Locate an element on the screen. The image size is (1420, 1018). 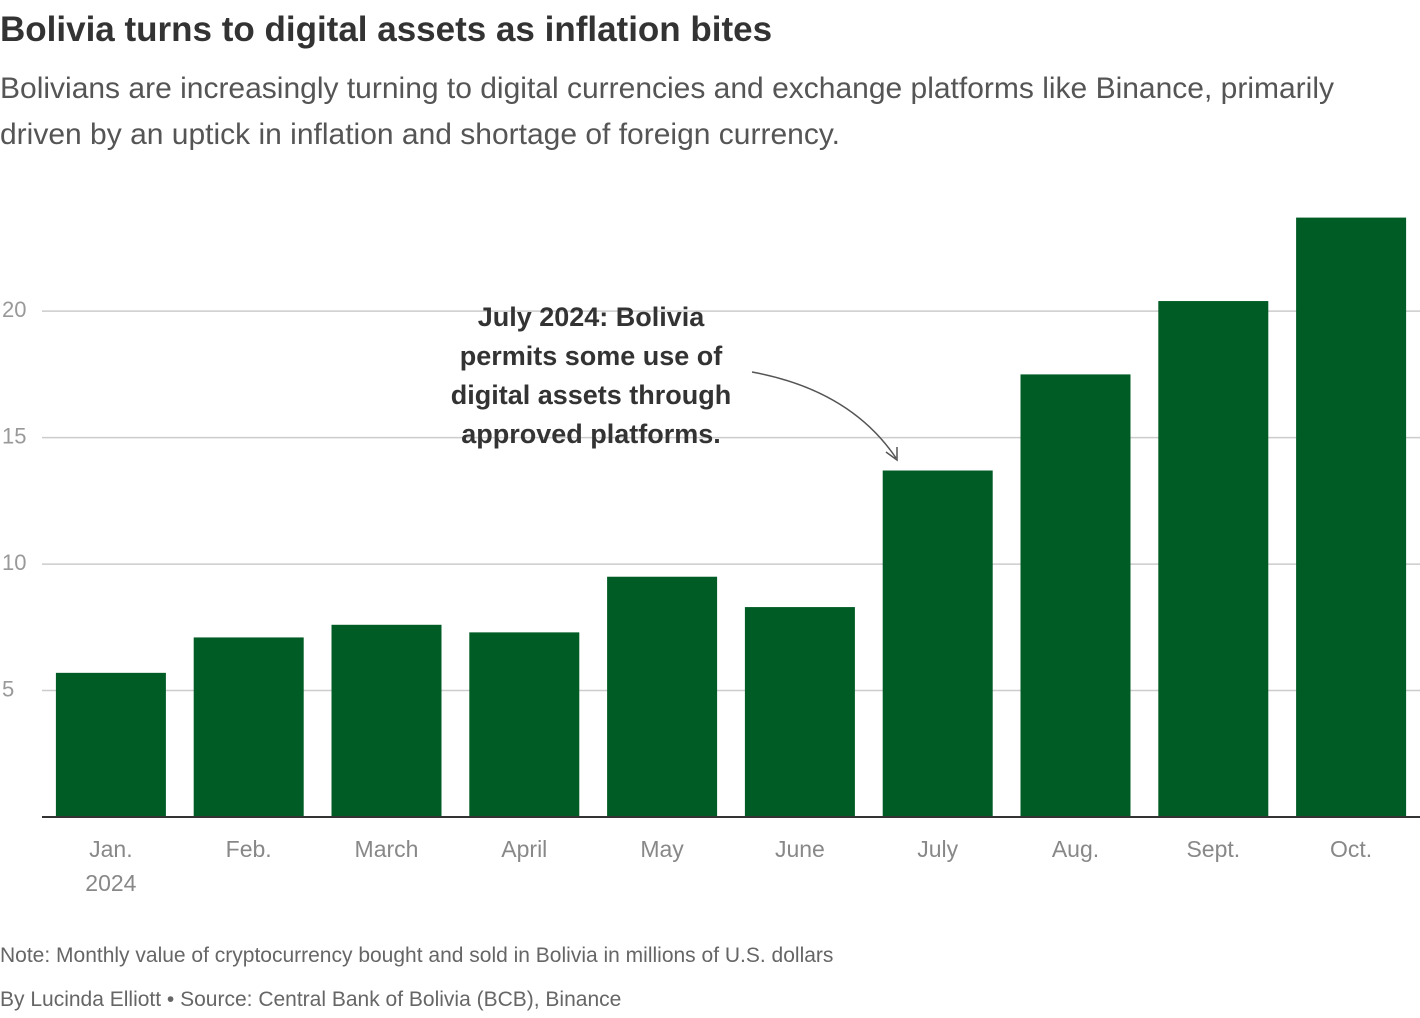
y-tick-label: 15 is located at coordinates (14, 435).